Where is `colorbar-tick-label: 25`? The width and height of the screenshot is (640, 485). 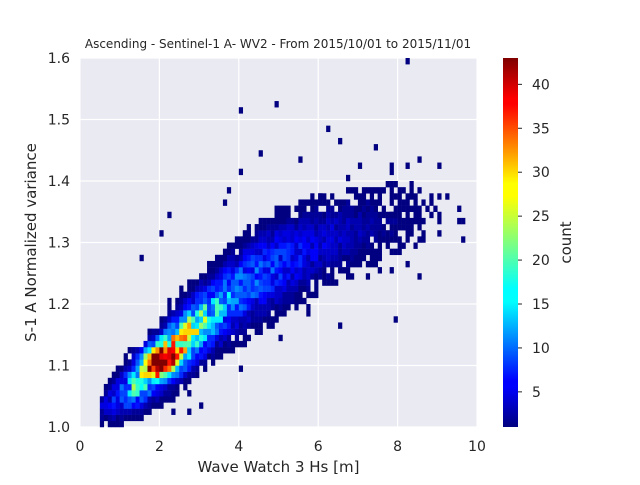
colorbar-tick-label: 25 is located at coordinates (541, 217).